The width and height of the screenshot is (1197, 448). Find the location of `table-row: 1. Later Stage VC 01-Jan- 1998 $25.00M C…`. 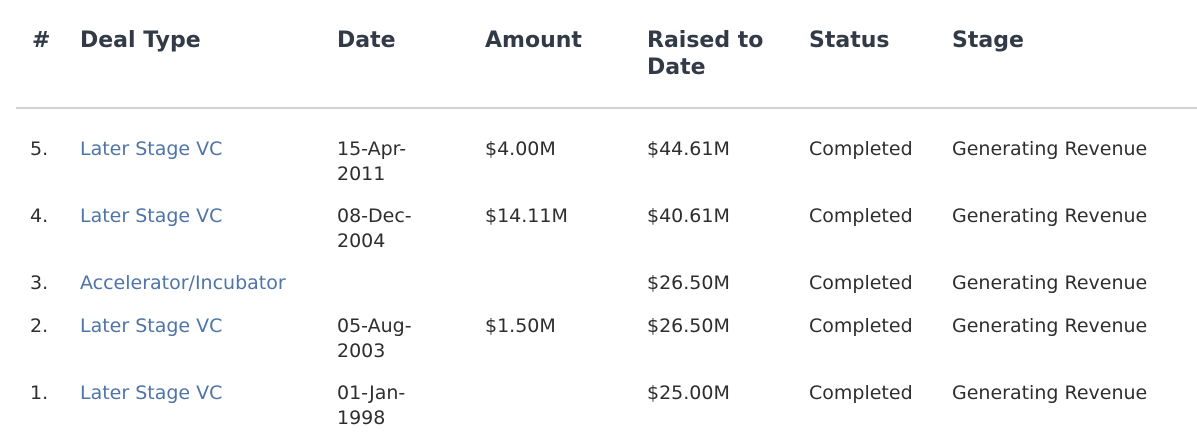

table-row: 1. Later Stage VC 01-Jan- 1998 $25.00M C… is located at coordinates (606, 414).